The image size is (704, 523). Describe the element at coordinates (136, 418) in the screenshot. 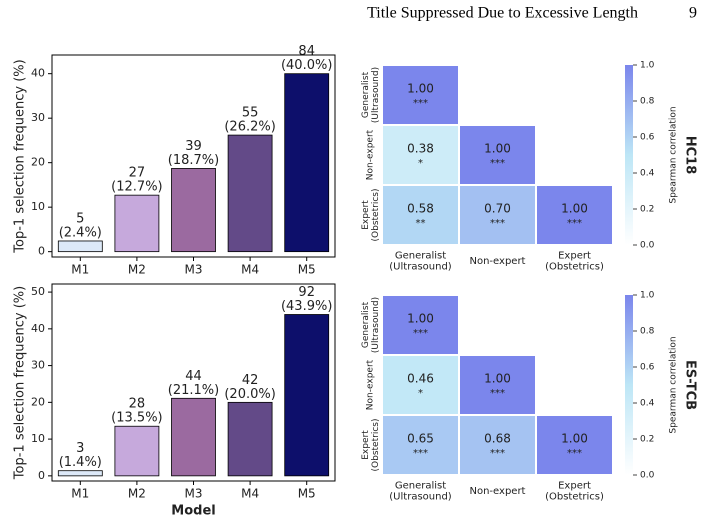

I see `value-label: (13.5%)` at that location.